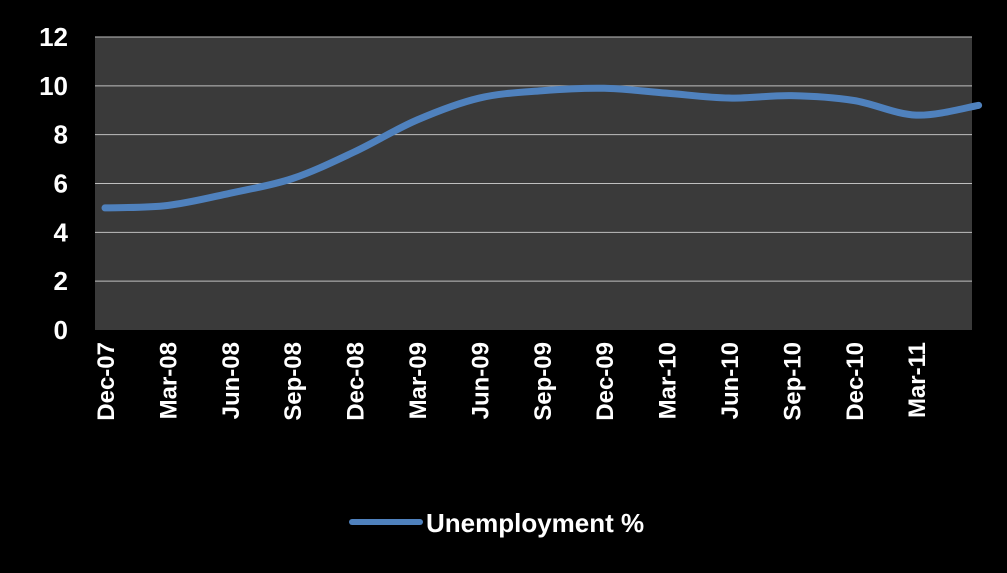 The image size is (1007, 573). What do you see at coordinates (231, 380) in the screenshot?
I see `x-tick-label: Jun-08` at bounding box center [231, 380].